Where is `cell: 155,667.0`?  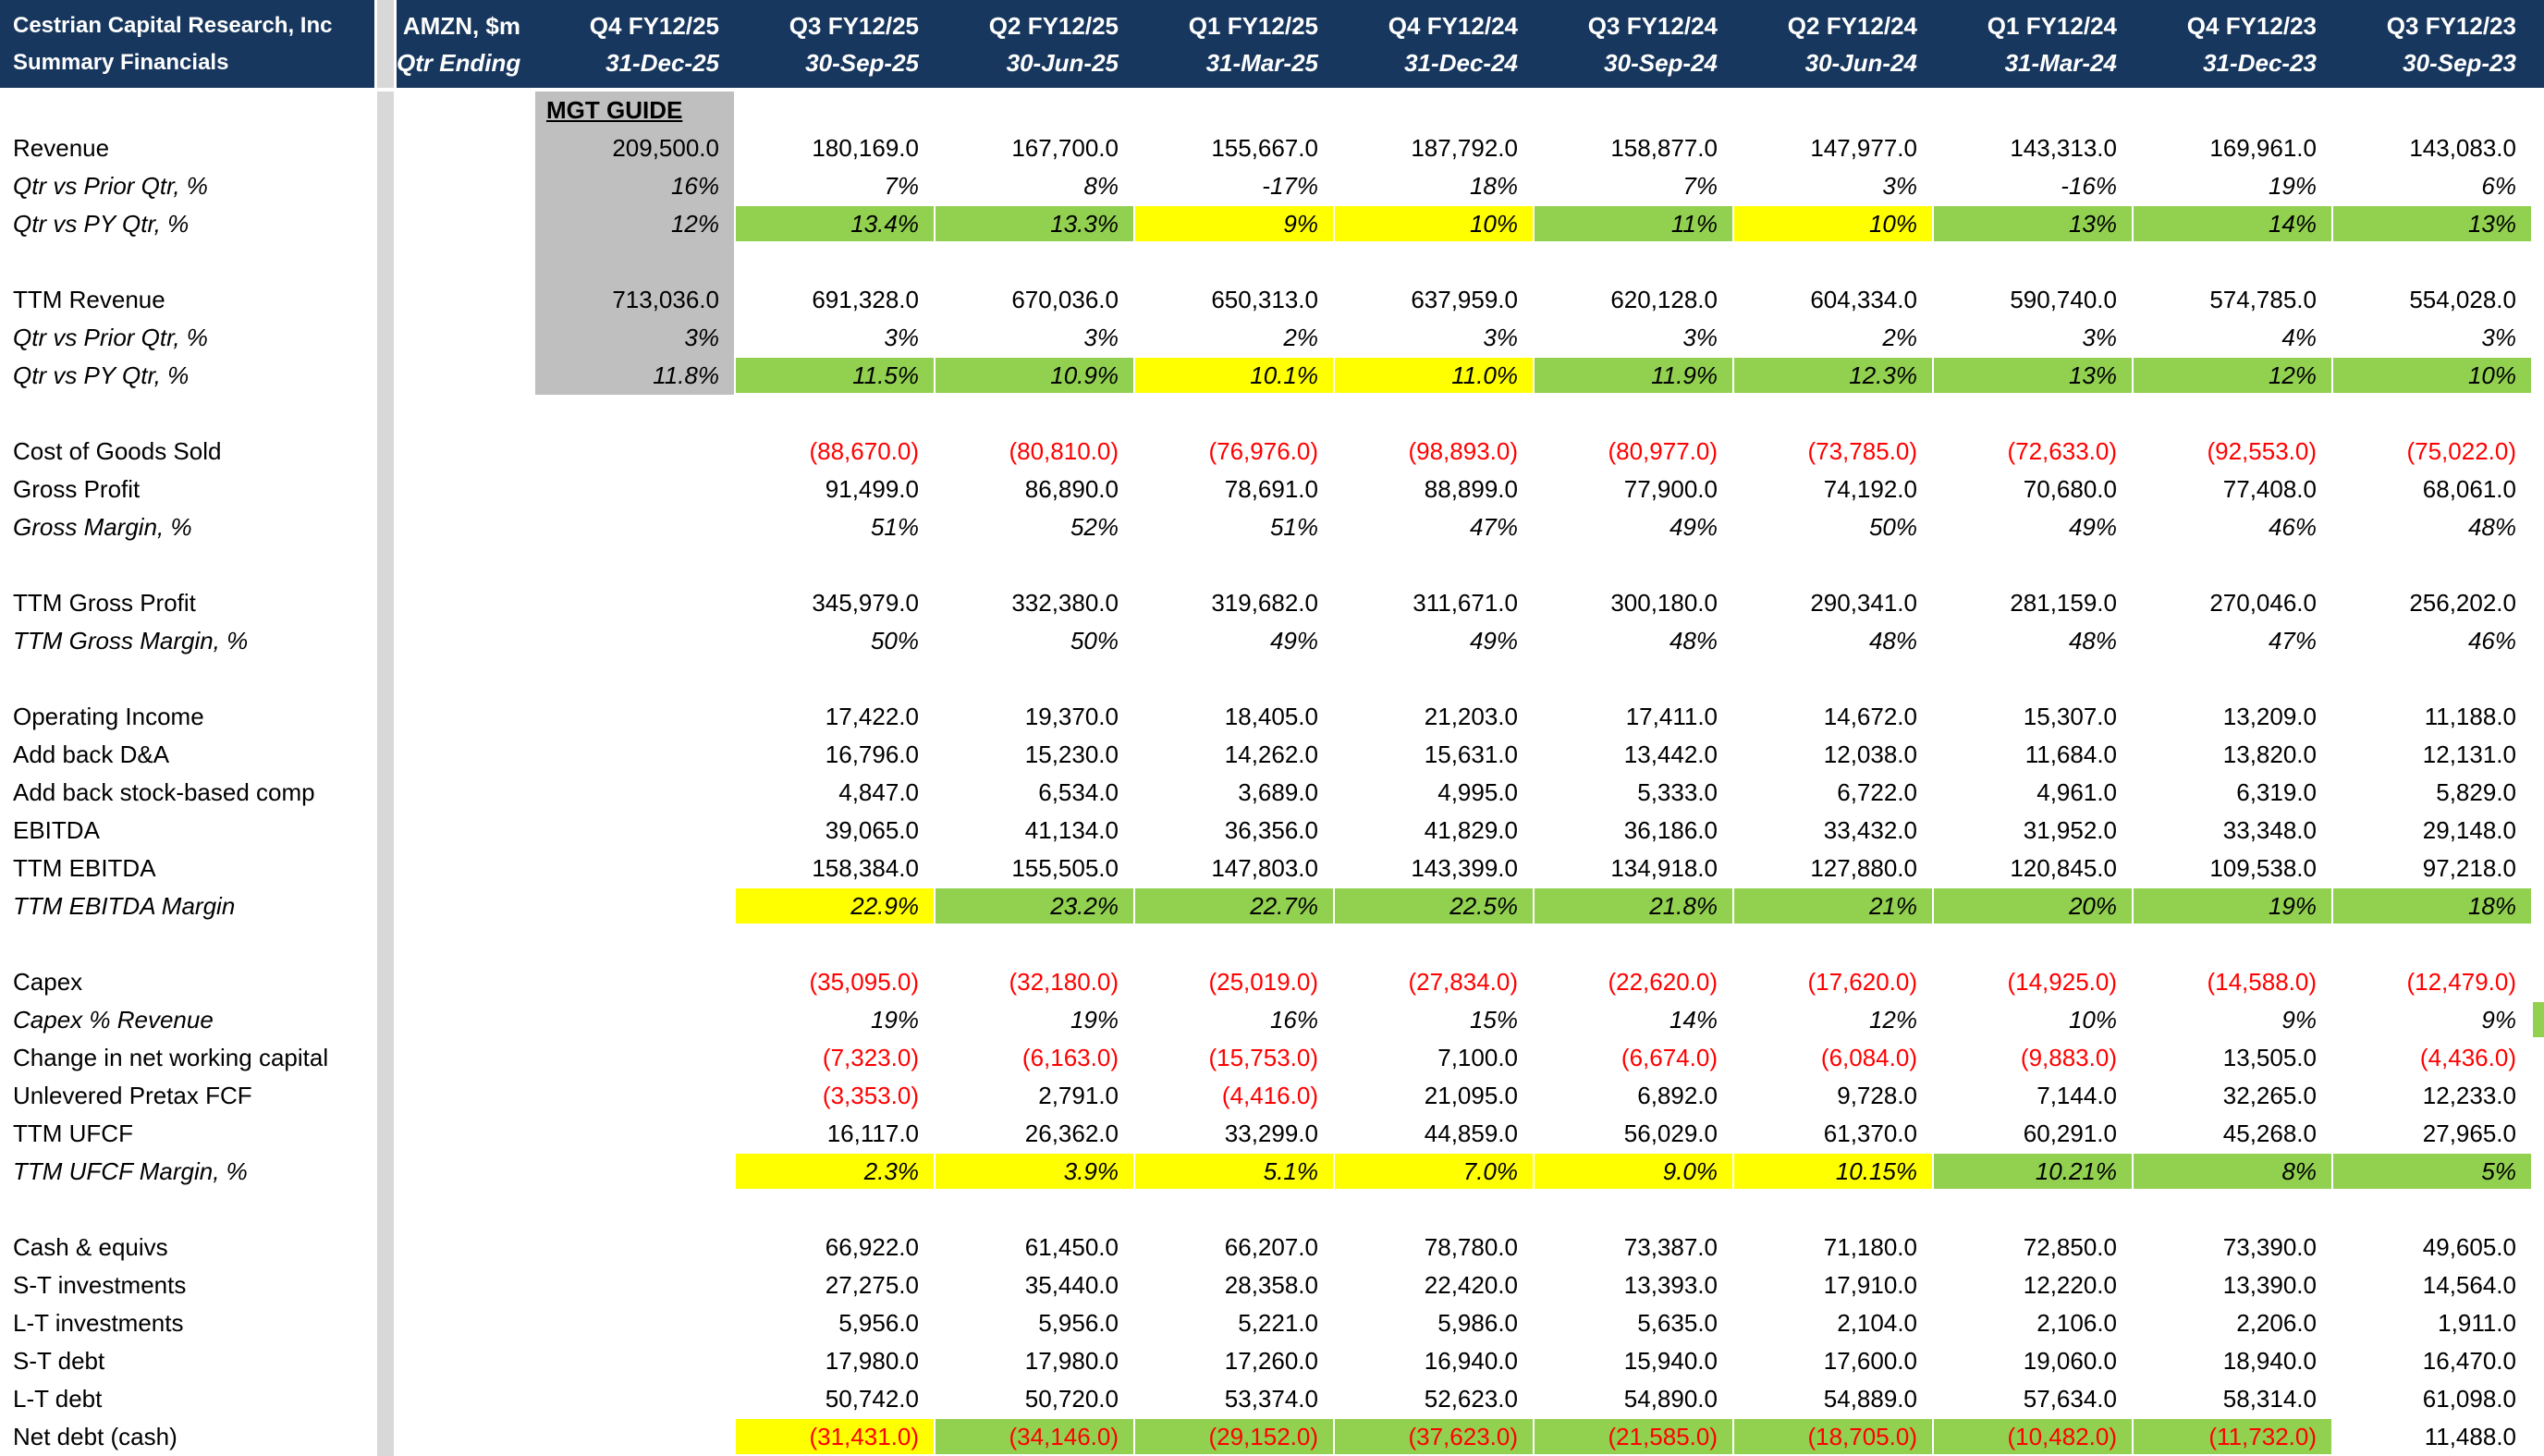 cell: 155,667.0 is located at coordinates (1264, 148).